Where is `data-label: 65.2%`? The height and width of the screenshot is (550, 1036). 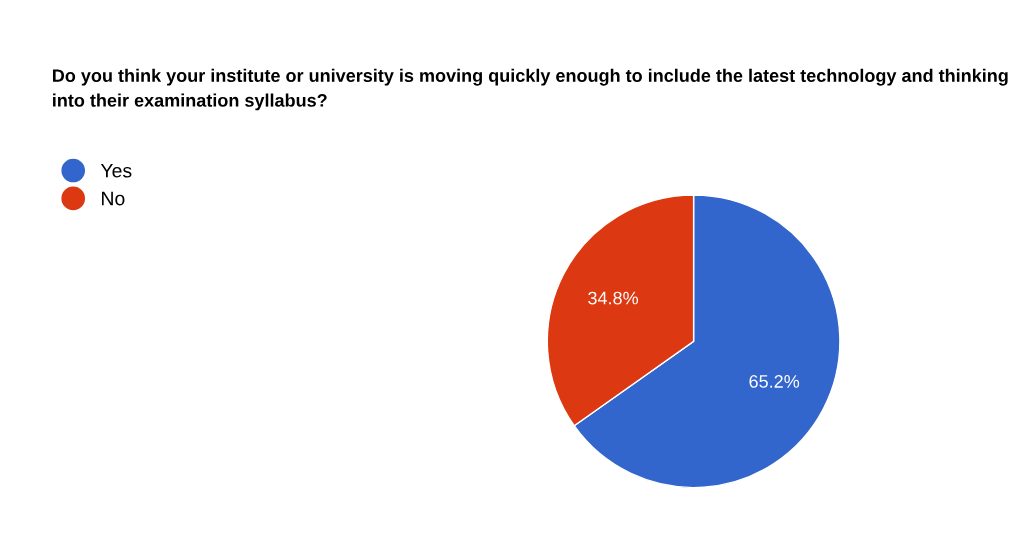
data-label: 65.2% is located at coordinates (774, 381).